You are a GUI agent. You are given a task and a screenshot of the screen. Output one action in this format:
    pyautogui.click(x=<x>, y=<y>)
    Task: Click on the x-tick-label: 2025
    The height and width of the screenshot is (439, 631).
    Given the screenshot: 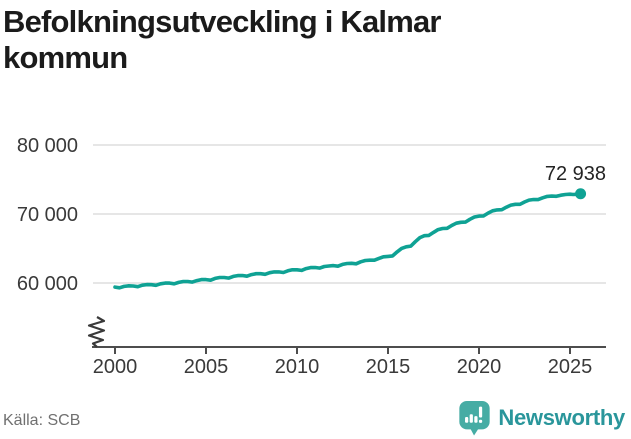 What is the action you would take?
    pyautogui.click(x=570, y=367)
    